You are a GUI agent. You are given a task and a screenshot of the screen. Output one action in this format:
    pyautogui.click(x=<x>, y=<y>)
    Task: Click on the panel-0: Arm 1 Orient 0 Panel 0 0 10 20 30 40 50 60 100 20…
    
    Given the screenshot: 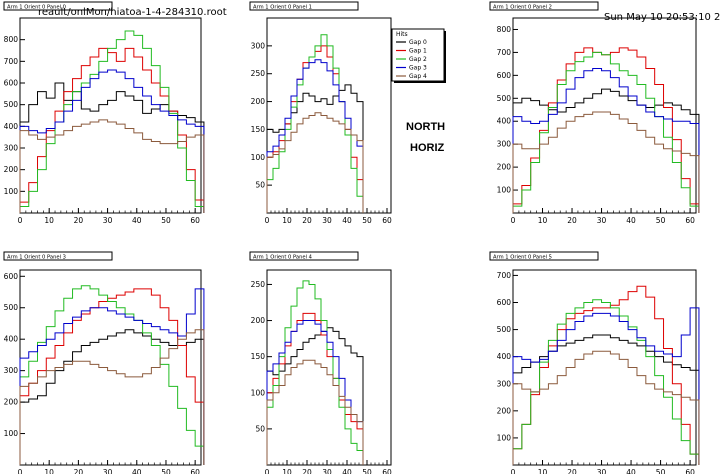 What is the action you would take?
    pyautogui.click(x=104, y=113)
    